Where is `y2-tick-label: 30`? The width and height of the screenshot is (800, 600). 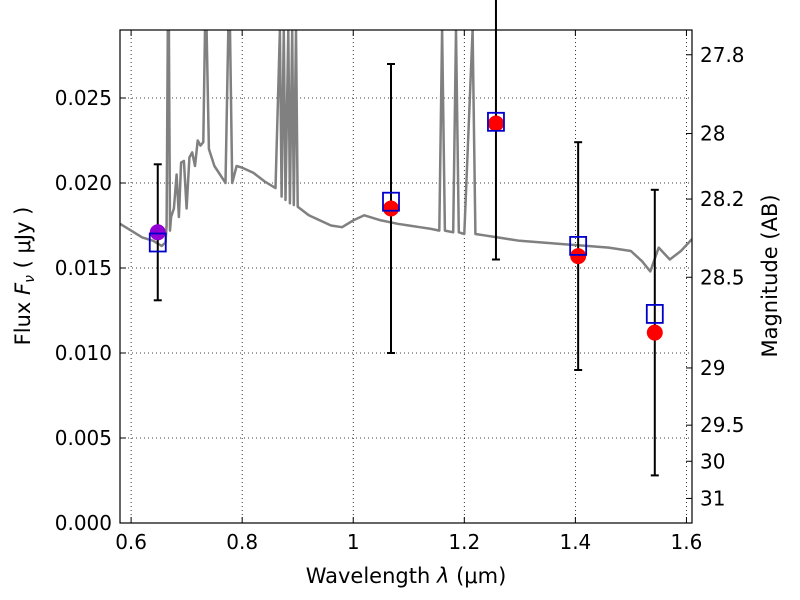
y2-tick-label: 30 is located at coordinates (712, 461).